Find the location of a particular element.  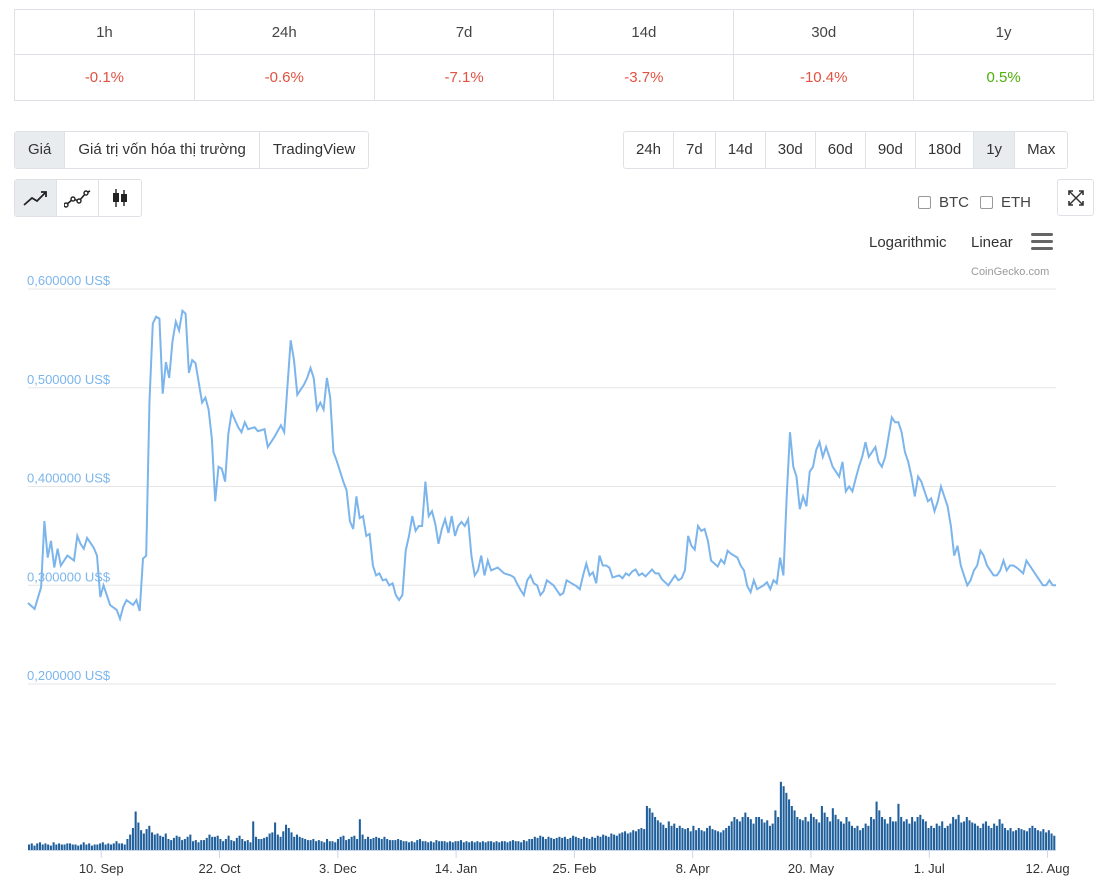

point-line-chart-button is located at coordinates (78, 198).